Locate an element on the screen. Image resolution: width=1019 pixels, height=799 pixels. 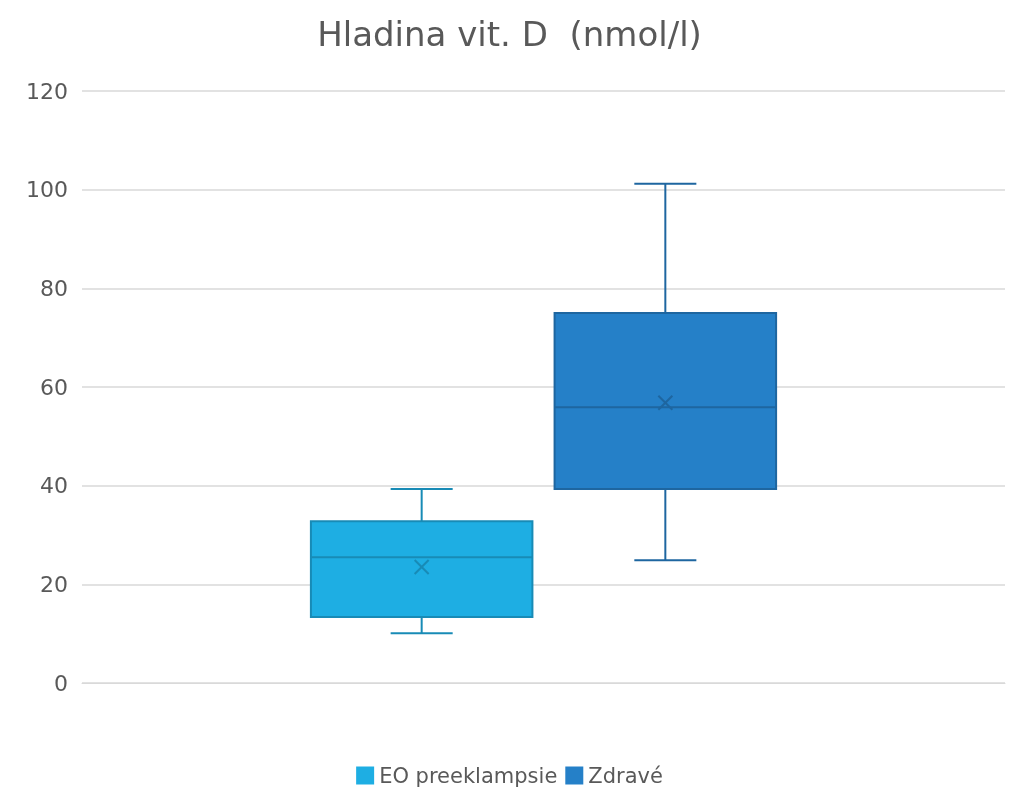
y-tick-label: 100 is located at coordinates (47, 190).